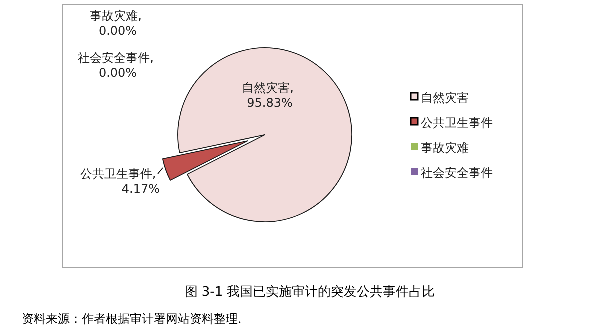 The width and height of the screenshot is (589, 329). Describe the element at coordinates (457, 173) in the screenshot. I see `legend-label: 社会安全事件` at that location.